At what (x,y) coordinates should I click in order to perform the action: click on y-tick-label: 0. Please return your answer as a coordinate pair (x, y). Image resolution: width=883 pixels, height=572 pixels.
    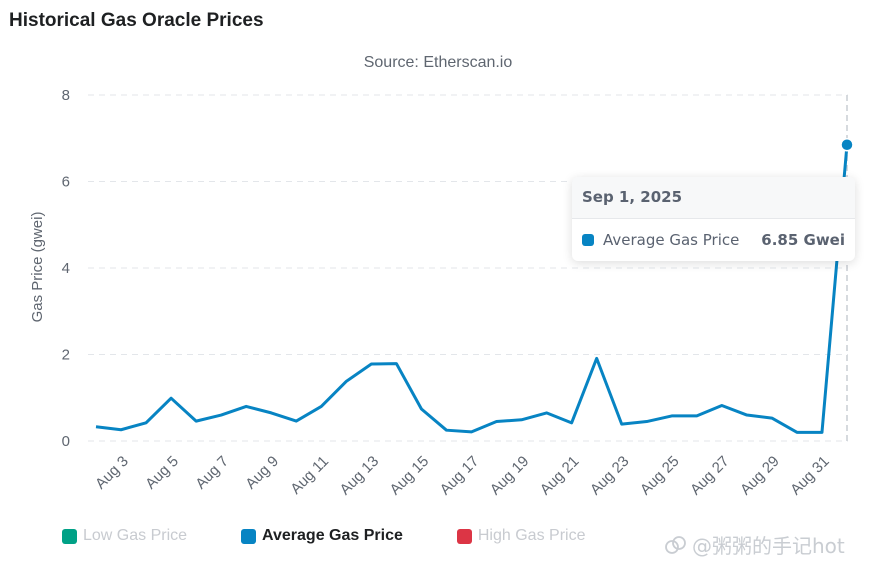
    Looking at the image, I should click on (66, 441).